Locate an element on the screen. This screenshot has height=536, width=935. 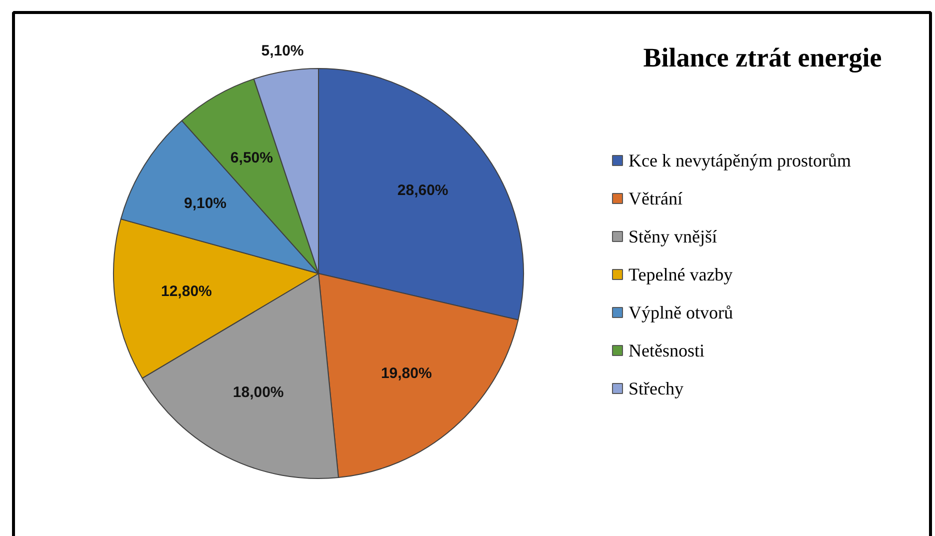
legend-label: Netěsnosti is located at coordinates (666, 350).